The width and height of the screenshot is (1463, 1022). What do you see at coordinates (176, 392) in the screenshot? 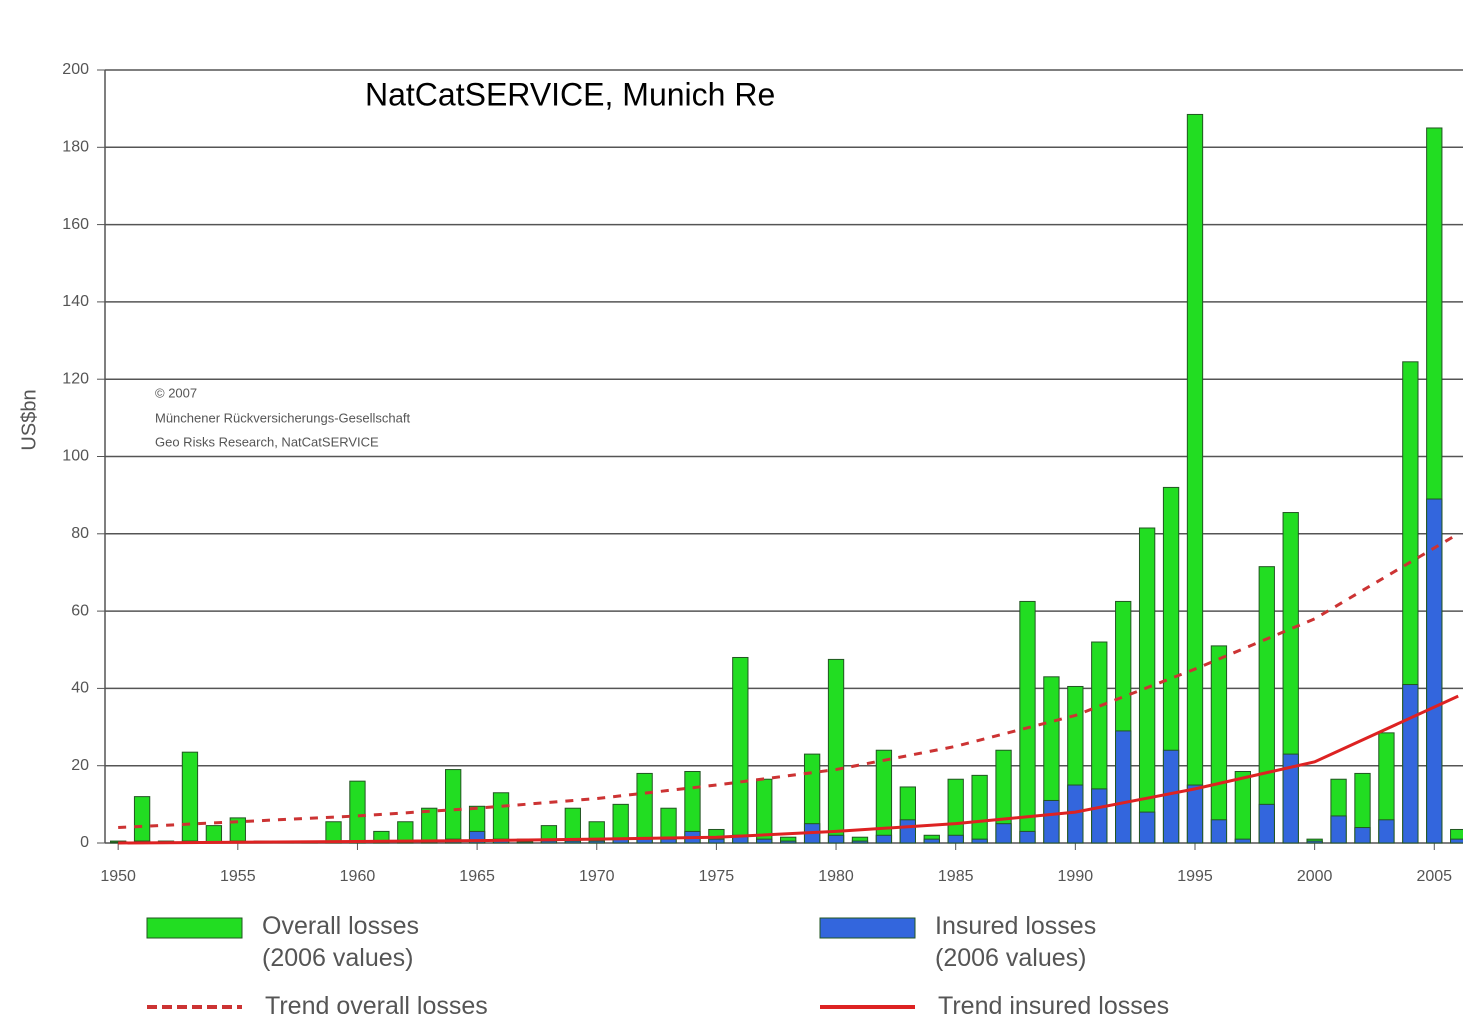
I see `note: © 2007` at bounding box center [176, 392].